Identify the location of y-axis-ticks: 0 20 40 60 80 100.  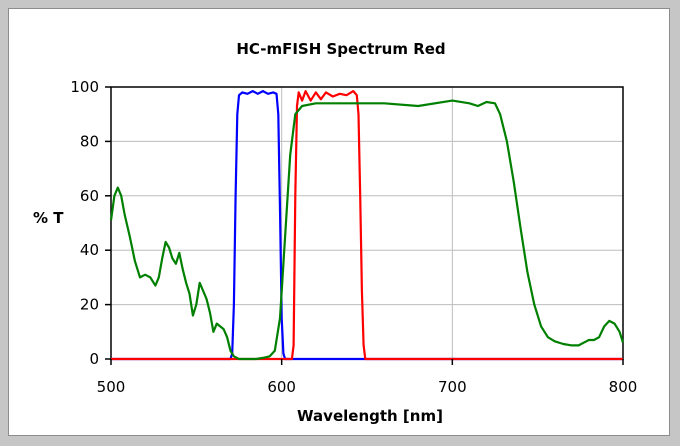
(90, 223).